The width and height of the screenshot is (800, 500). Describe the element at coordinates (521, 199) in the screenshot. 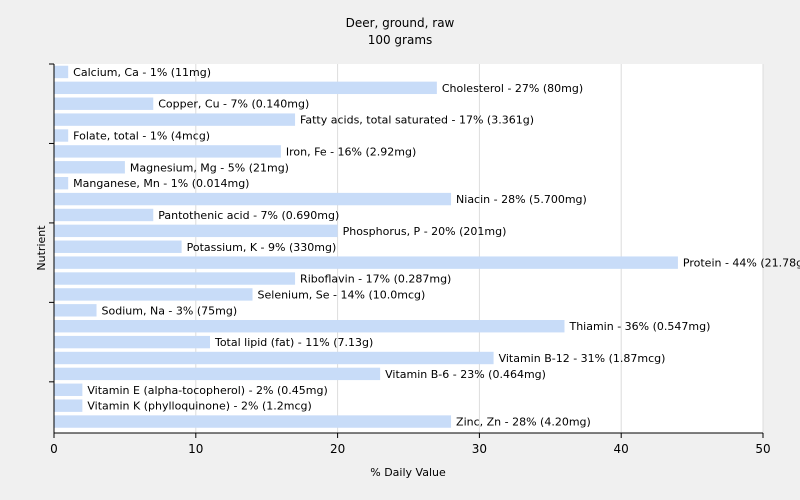

I see `bar-label: Niacin - 28% (5.700mg)` at that location.